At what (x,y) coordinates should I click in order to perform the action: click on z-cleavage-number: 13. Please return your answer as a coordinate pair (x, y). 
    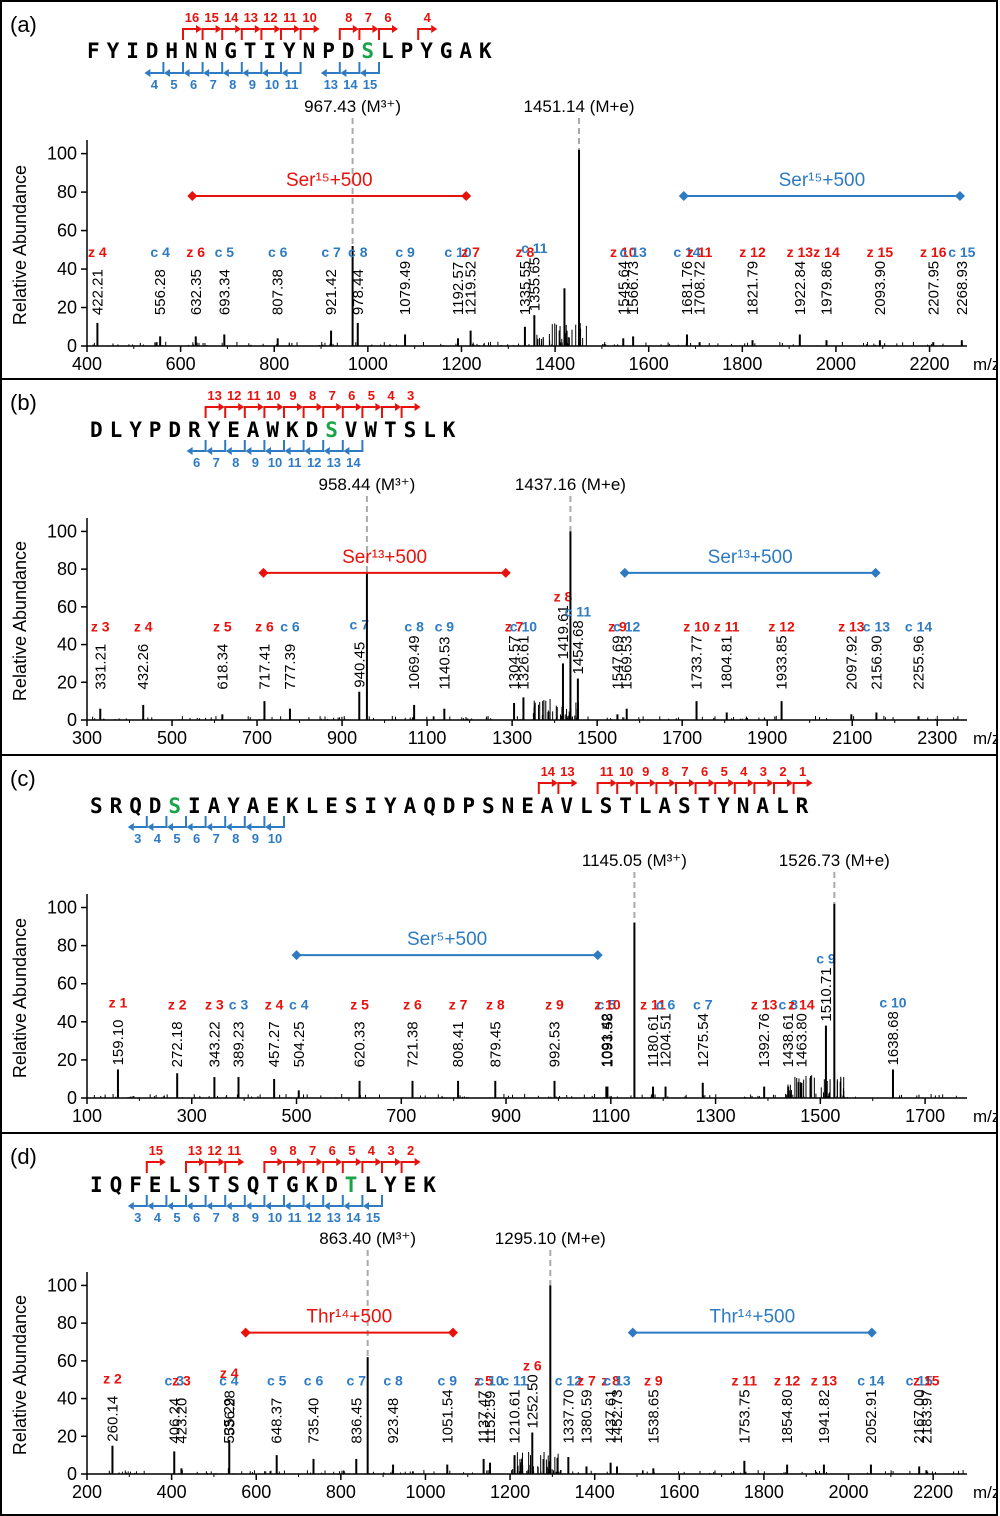
    Looking at the image, I should click on (251, 17).